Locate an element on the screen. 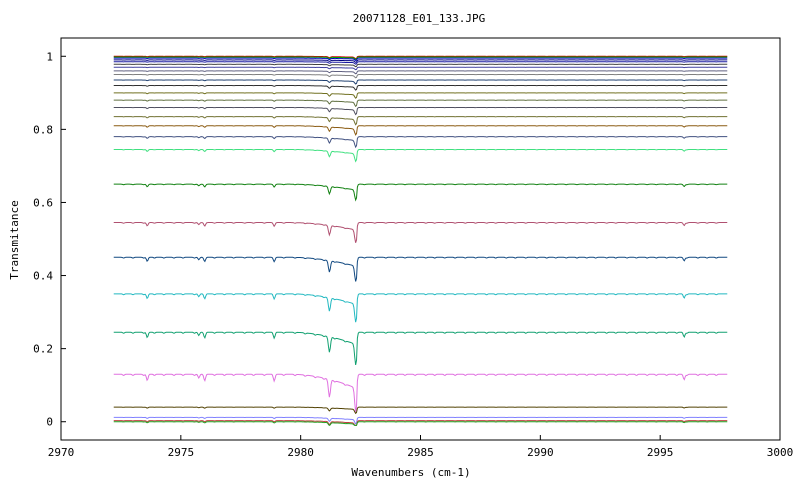 This screenshot has width=800, height=480. x-axis-title: Wavenumbers (cm-1) is located at coordinates (410, 472).